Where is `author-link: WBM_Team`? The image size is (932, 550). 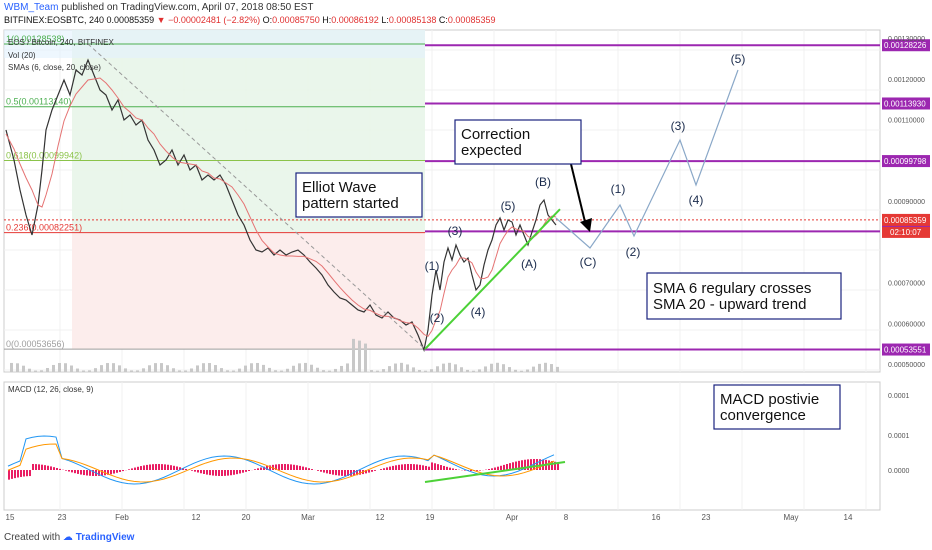 author-link: WBM_Team is located at coordinates (31, 7).